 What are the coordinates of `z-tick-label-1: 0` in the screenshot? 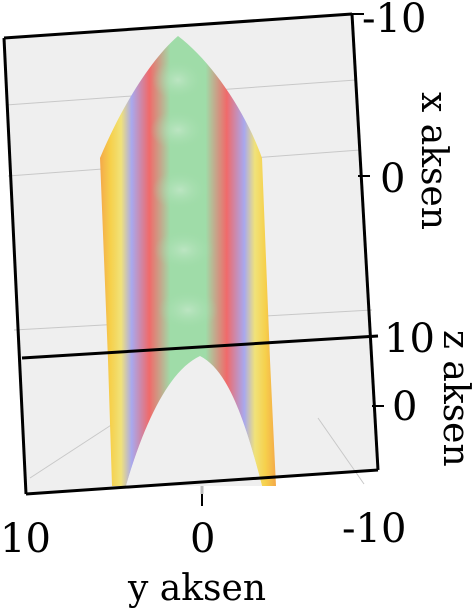 It's located at (404, 407).